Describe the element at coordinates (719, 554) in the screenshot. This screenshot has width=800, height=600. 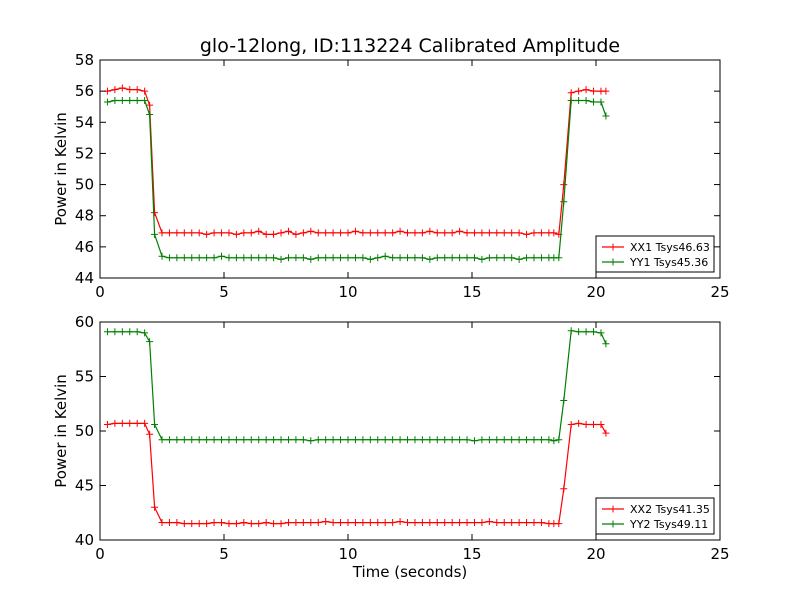
I see `bottom-x-tick-label: 25` at that location.